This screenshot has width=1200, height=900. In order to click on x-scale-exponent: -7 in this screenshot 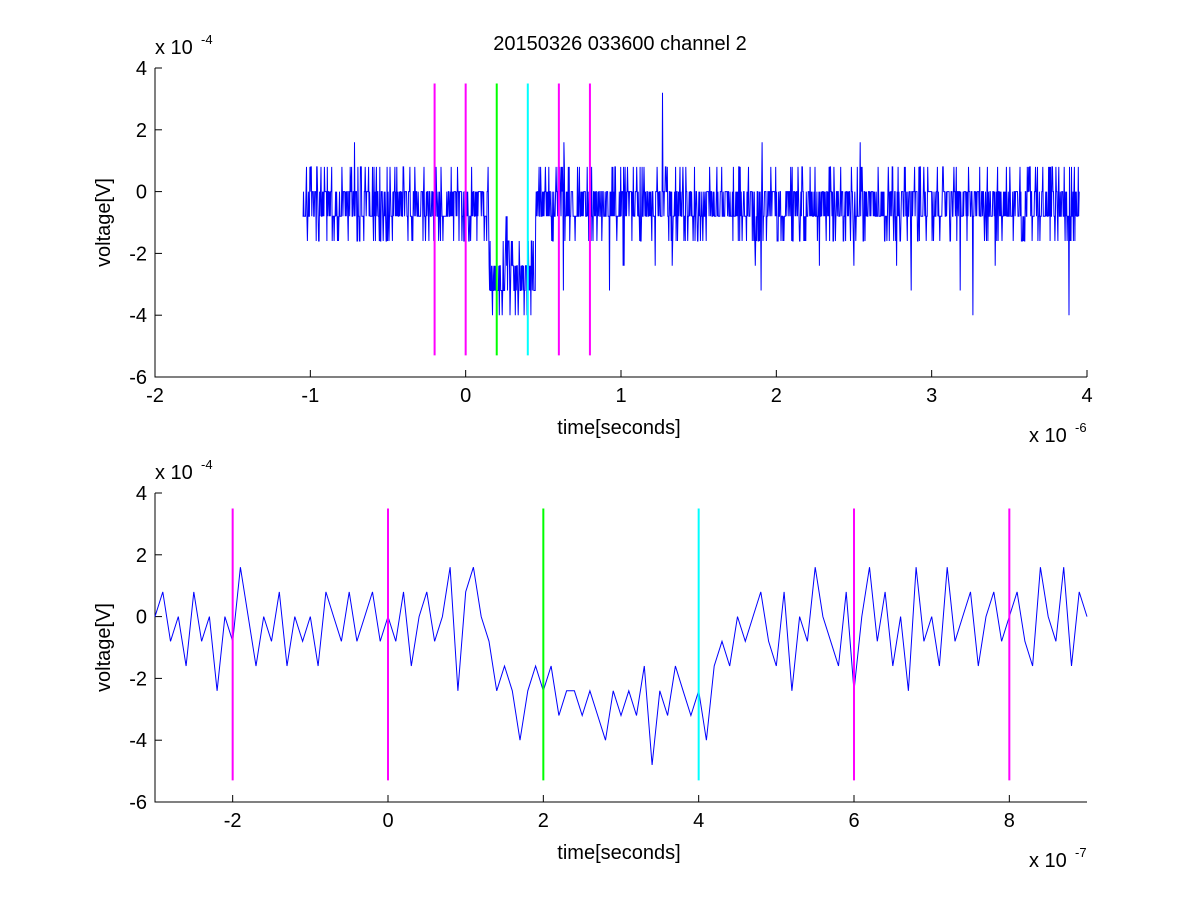, I will do `click(1081, 852)`.